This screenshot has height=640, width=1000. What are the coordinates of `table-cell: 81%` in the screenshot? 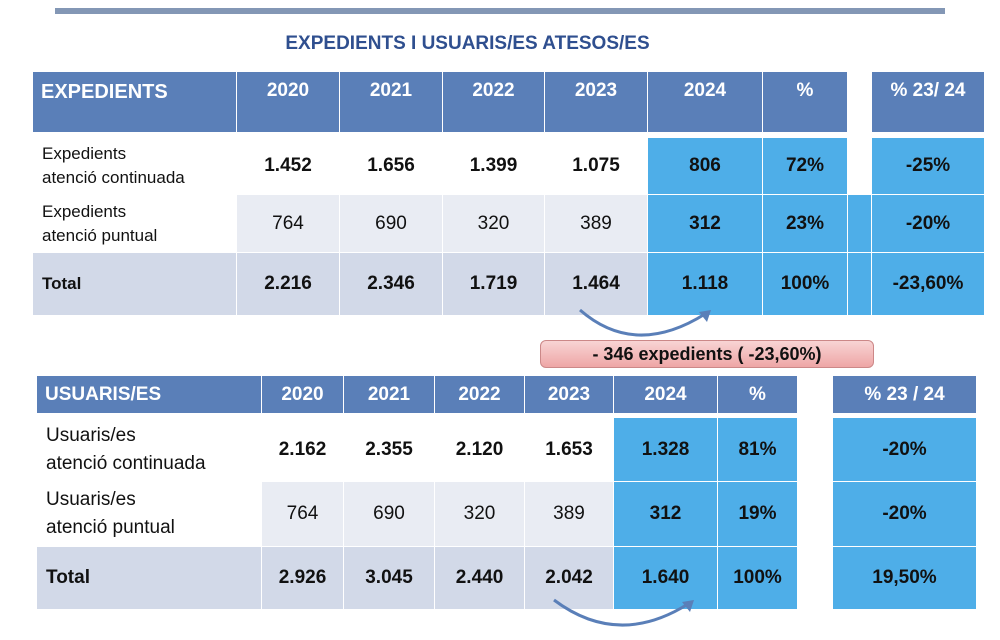 It's located at (758, 450).